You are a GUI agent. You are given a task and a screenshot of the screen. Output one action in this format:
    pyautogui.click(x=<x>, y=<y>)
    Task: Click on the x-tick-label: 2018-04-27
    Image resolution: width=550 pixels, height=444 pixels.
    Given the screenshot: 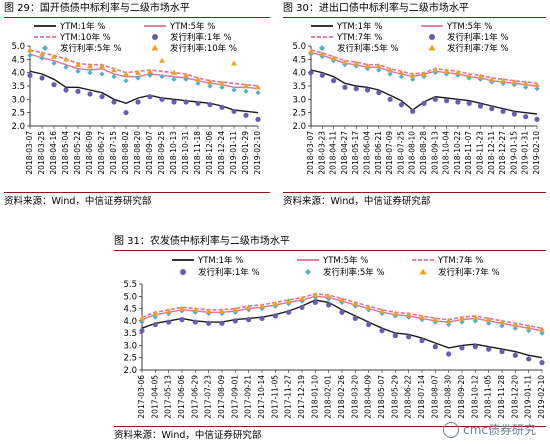 What is the action you would take?
    pyautogui.click(x=344, y=153)
    